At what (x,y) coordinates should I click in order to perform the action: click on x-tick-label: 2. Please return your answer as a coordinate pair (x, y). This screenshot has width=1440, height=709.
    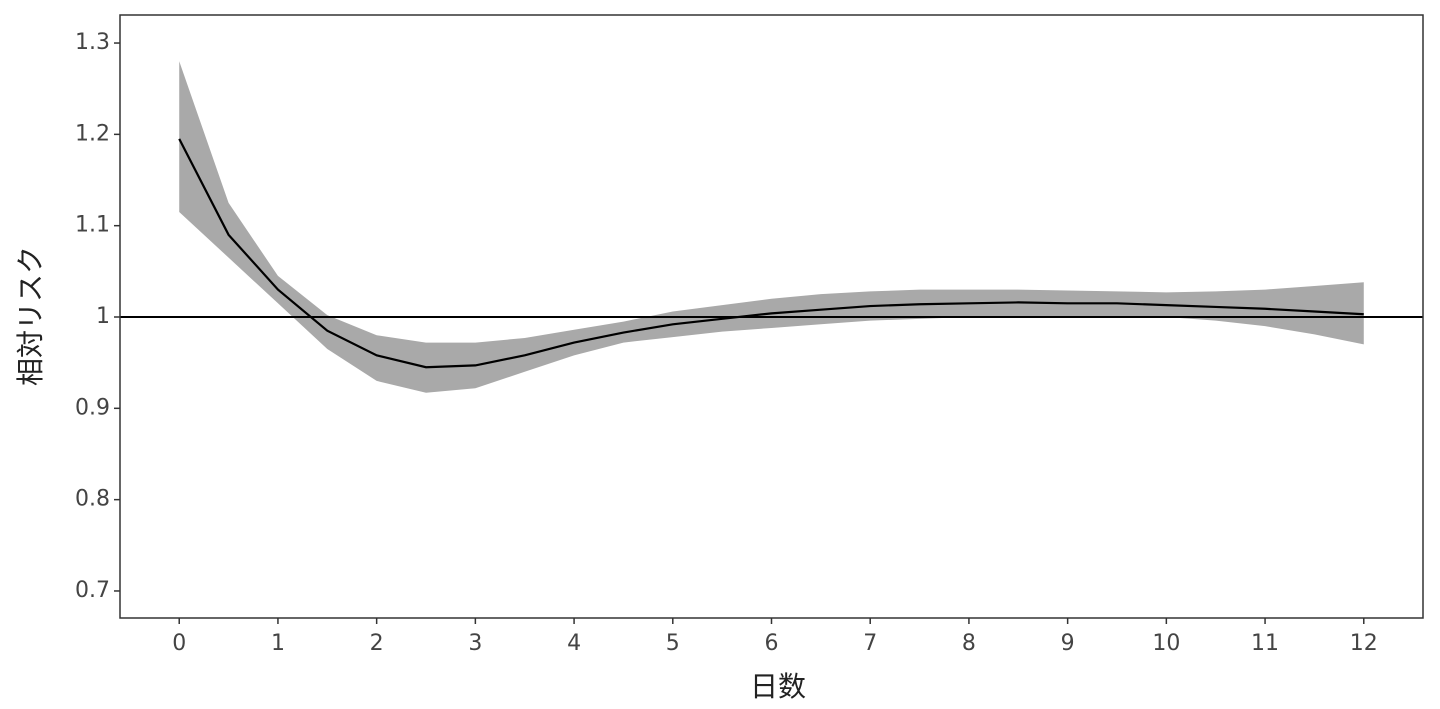
    Looking at the image, I should click on (377, 643).